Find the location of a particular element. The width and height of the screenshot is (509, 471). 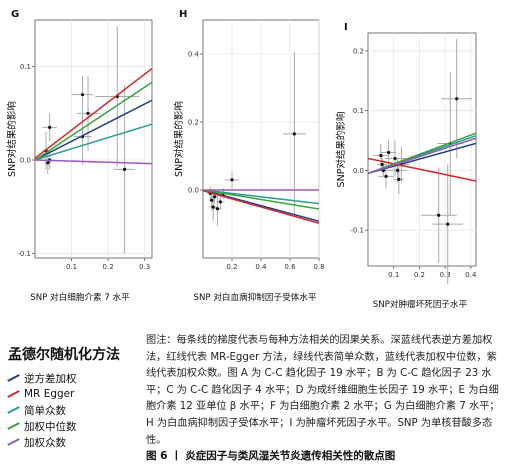

legend-item-egger: MR Egger is located at coordinates (76, 394).